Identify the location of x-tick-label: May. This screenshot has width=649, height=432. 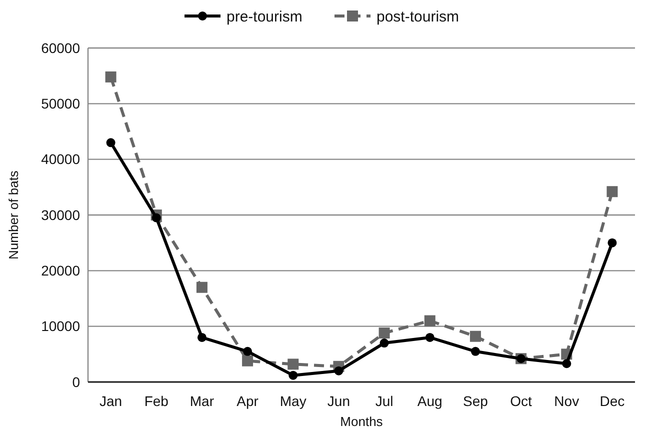
(293, 401).